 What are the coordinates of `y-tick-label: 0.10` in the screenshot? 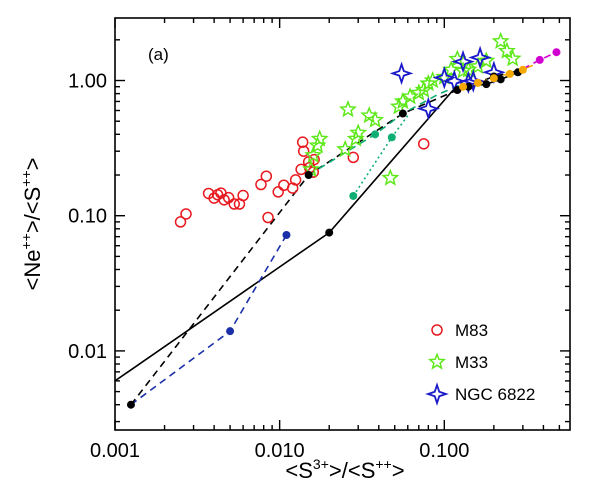 It's located at (87, 217).